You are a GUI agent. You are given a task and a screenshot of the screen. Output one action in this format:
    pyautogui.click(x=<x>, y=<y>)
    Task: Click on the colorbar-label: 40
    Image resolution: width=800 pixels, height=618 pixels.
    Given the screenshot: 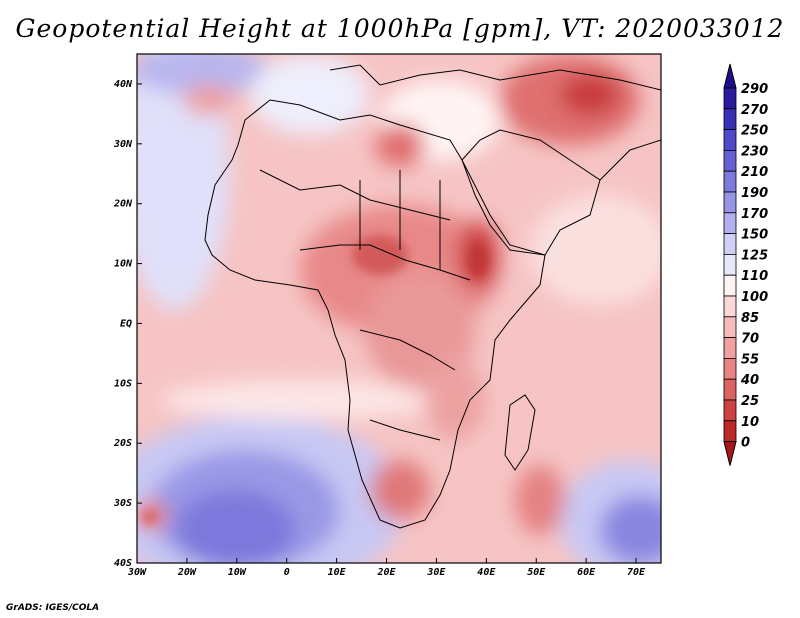 What is the action you would take?
    pyautogui.click(x=749, y=380)
    